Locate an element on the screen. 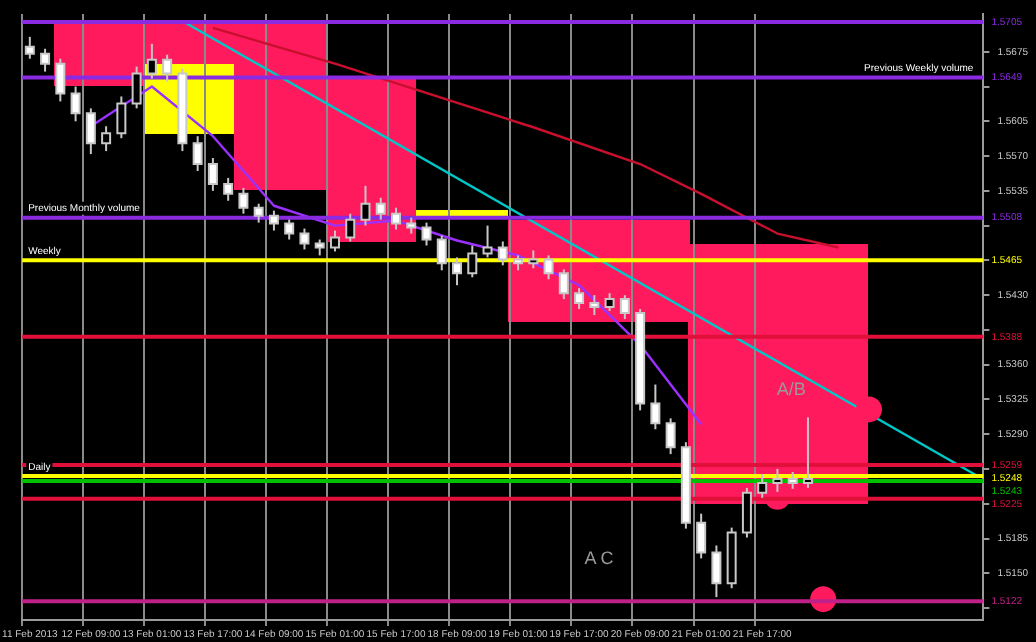 The image size is (1036, 642). annotation: A/B is located at coordinates (791, 388).